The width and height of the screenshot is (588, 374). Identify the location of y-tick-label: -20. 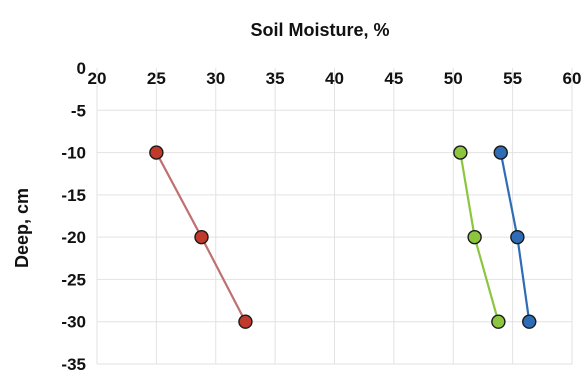
(73, 237).